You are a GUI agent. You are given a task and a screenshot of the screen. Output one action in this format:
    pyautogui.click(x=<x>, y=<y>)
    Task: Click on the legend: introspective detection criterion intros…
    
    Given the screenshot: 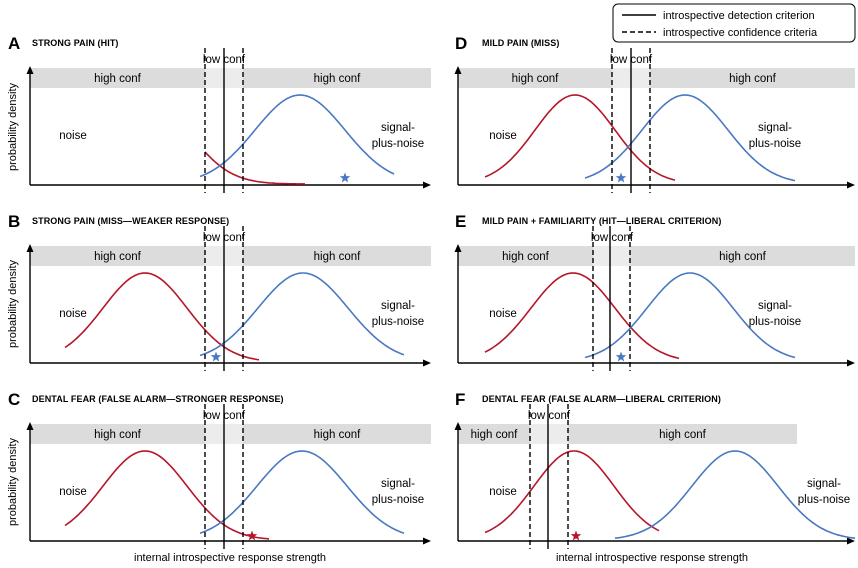 What is the action you would take?
    pyautogui.click(x=734, y=23)
    